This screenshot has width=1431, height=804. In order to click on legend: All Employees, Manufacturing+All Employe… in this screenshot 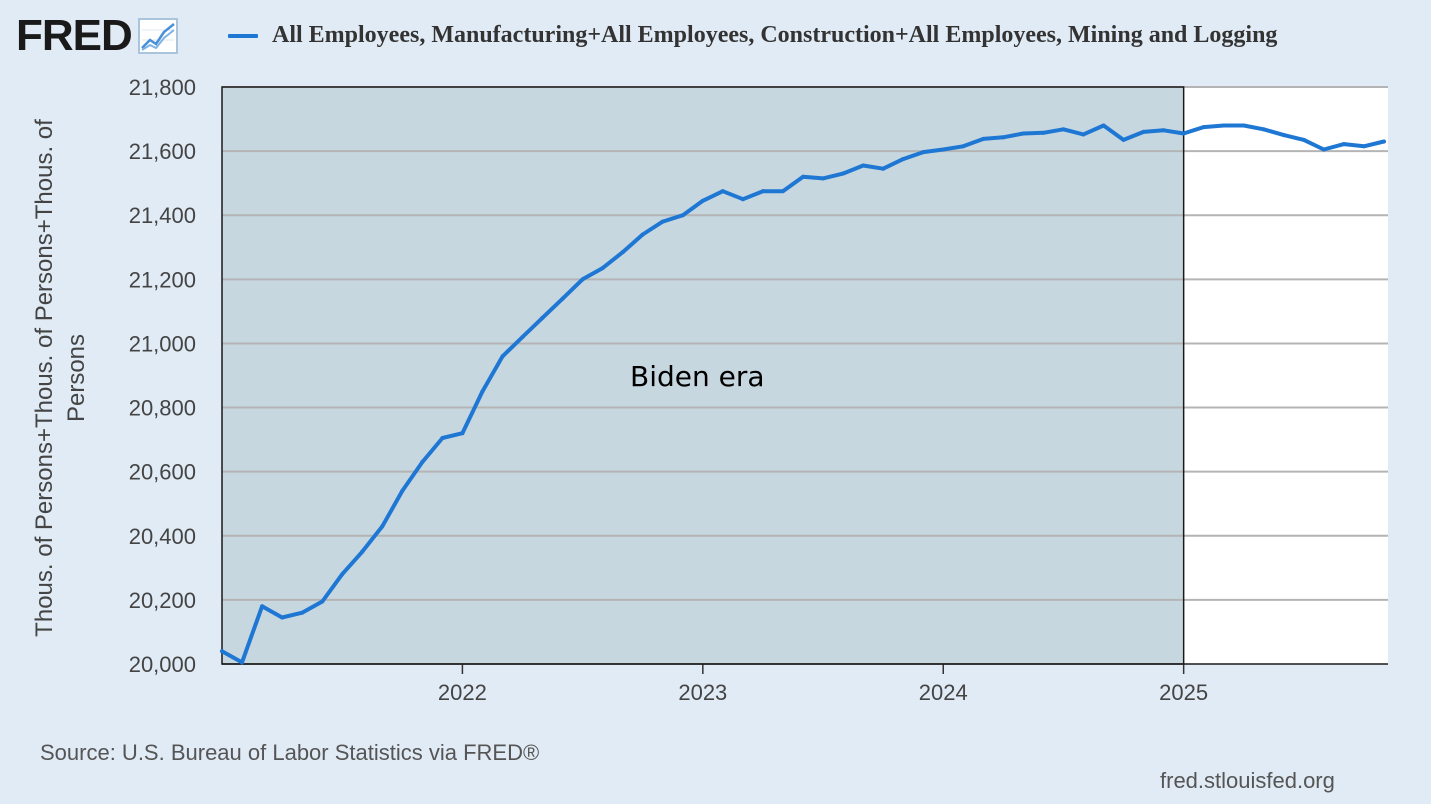, I will do `click(752, 35)`.